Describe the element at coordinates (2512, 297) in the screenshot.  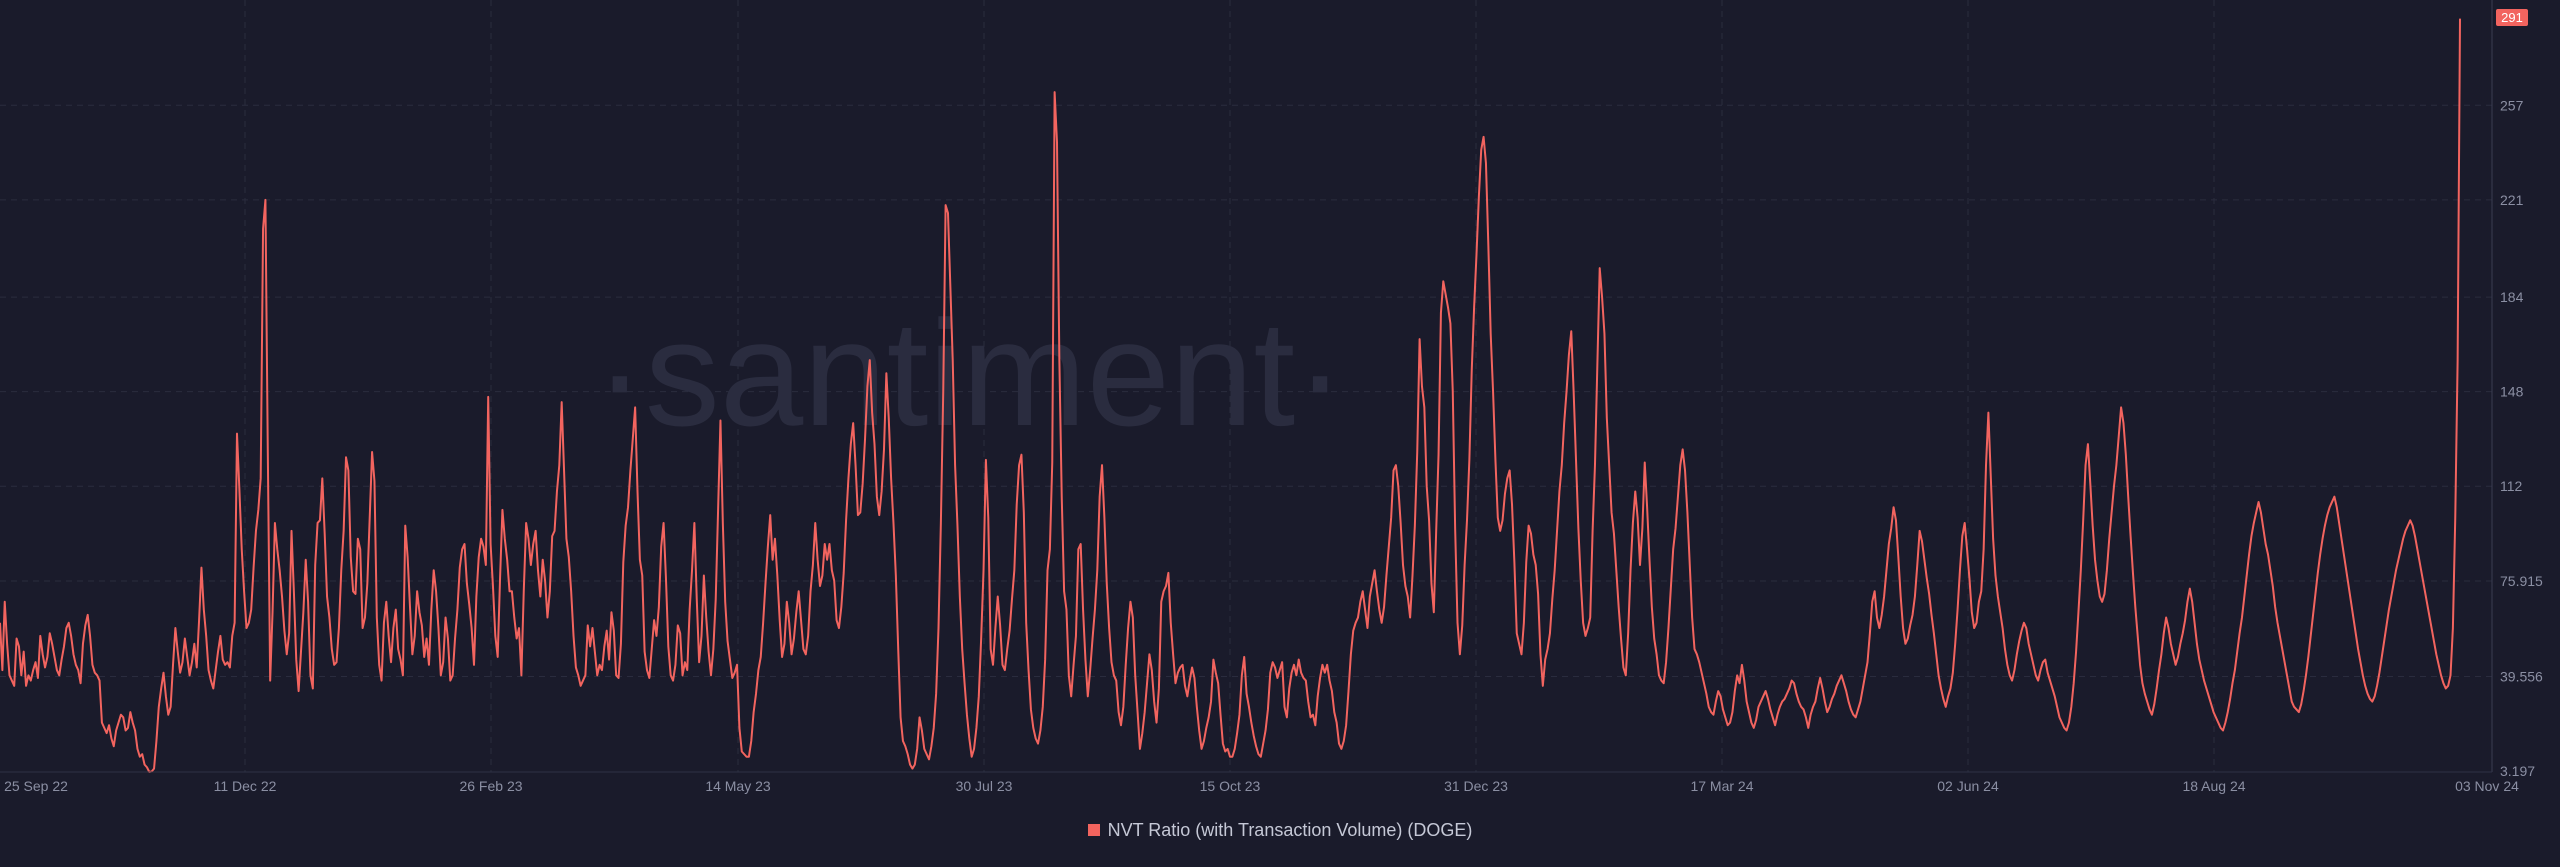
I see `y-tick-label: 184` at that location.